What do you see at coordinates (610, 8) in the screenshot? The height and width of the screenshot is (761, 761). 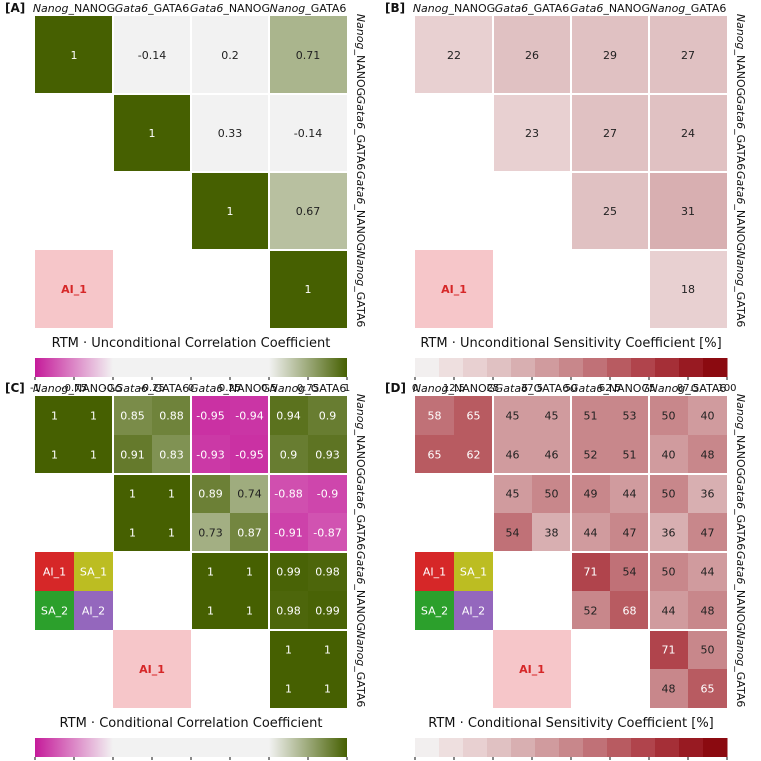 I see `column-label: Gata6_NANOG` at bounding box center [610, 8].